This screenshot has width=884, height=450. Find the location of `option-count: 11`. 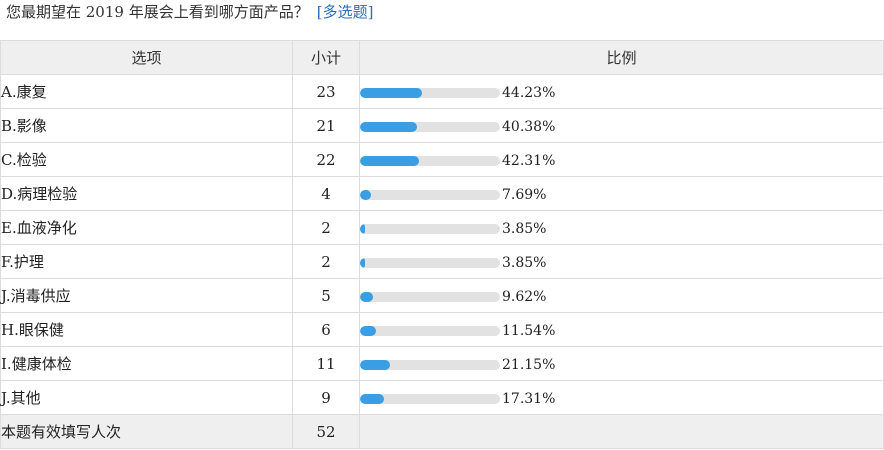

option-count: 11 is located at coordinates (326, 363).